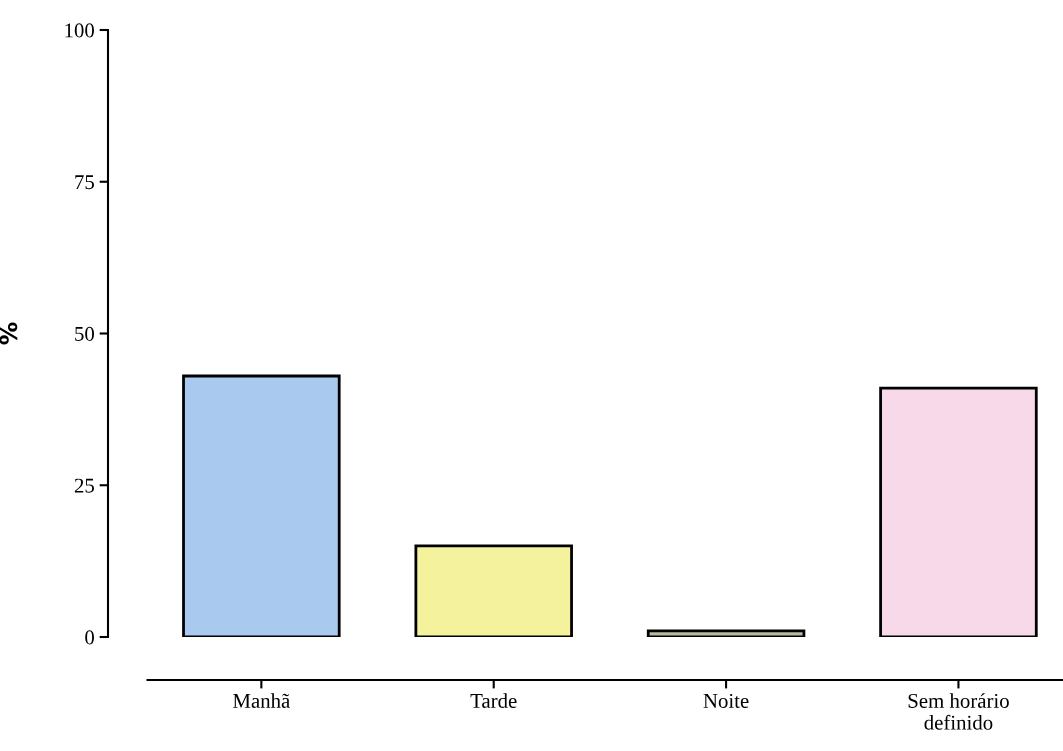  Describe the element at coordinates (726, 700) in the screenshot. I see `x-tick-label: Noite` at that location.